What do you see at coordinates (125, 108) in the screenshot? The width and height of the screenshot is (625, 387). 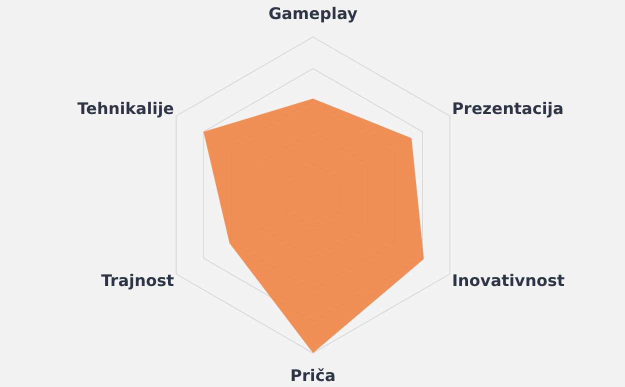 I see `spoke-label: Tehnikalije` at bounding box center [125, 108].